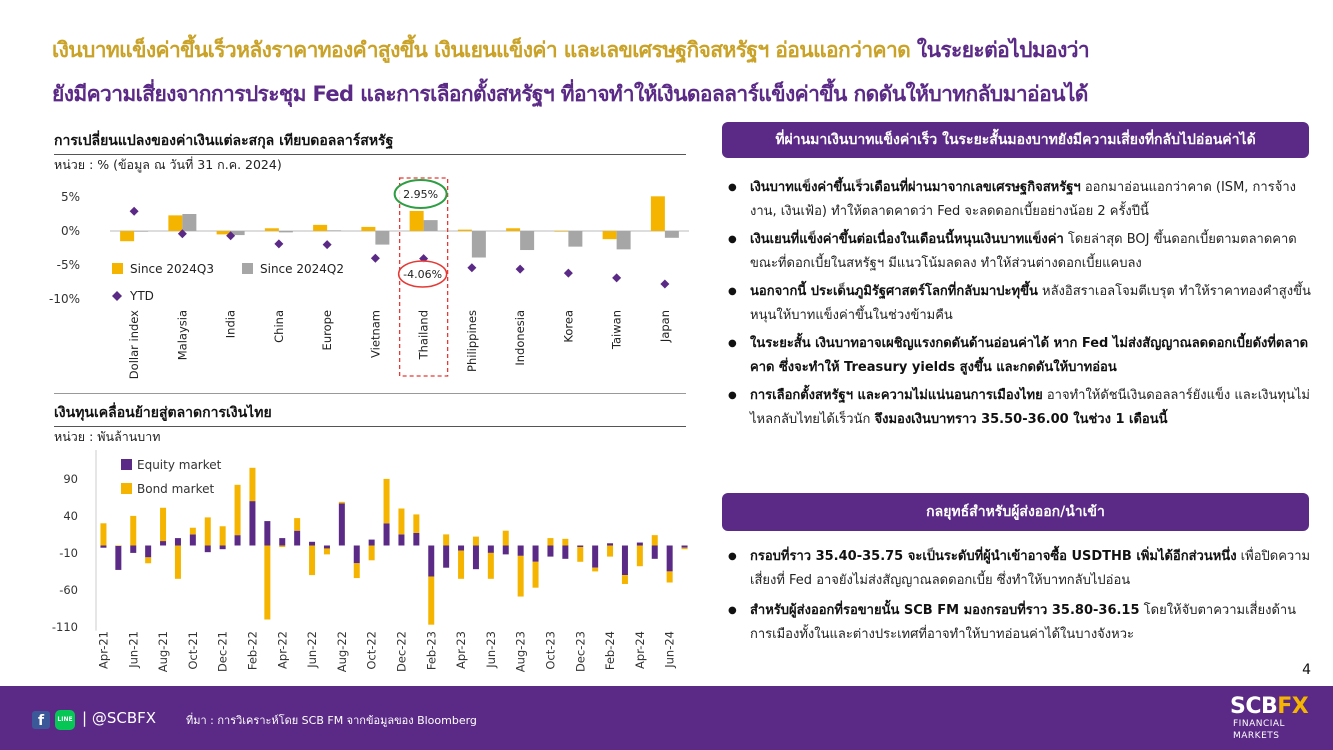  I want to click on line-icon: LINE, so click(65, 720).